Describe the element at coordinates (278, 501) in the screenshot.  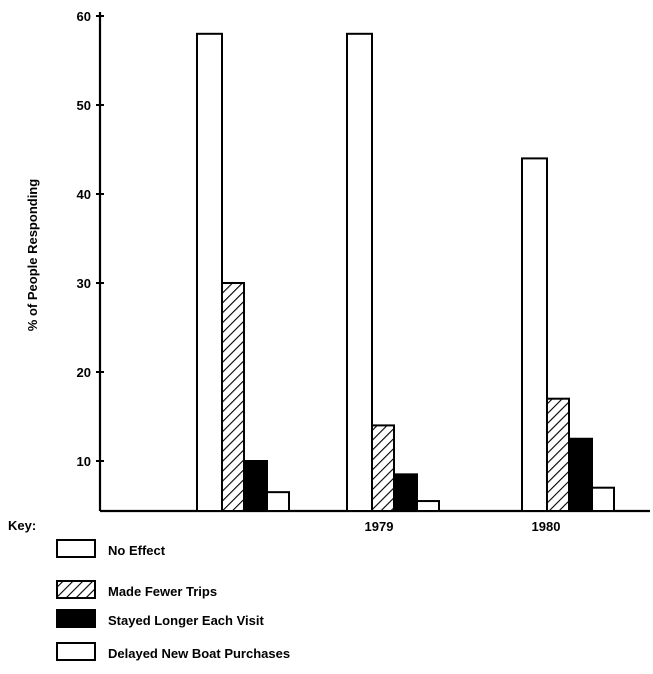
I see `bar-group-1-delayed-new-boat-purchases` at that location.